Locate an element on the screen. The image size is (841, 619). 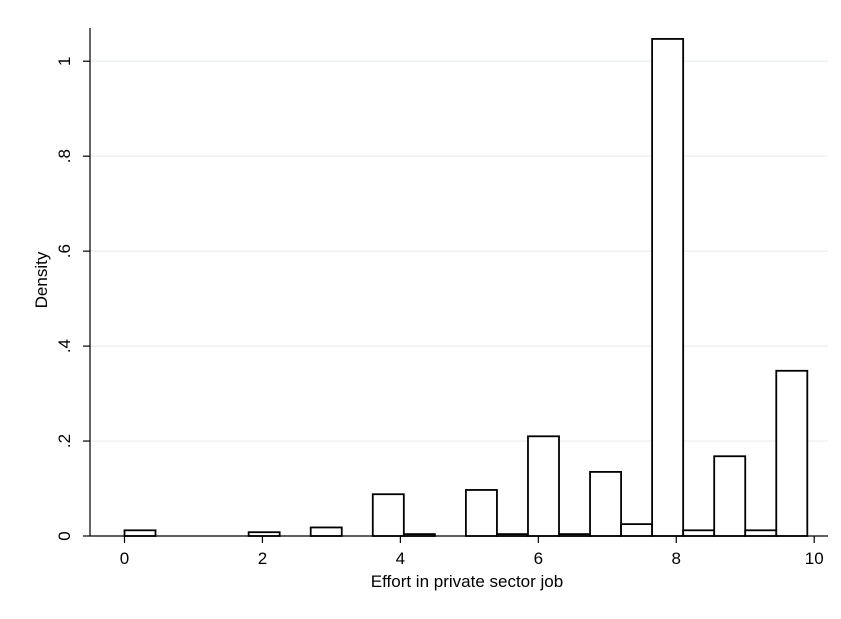
x-tick-label: 10 is located at coordinates (814, 558).